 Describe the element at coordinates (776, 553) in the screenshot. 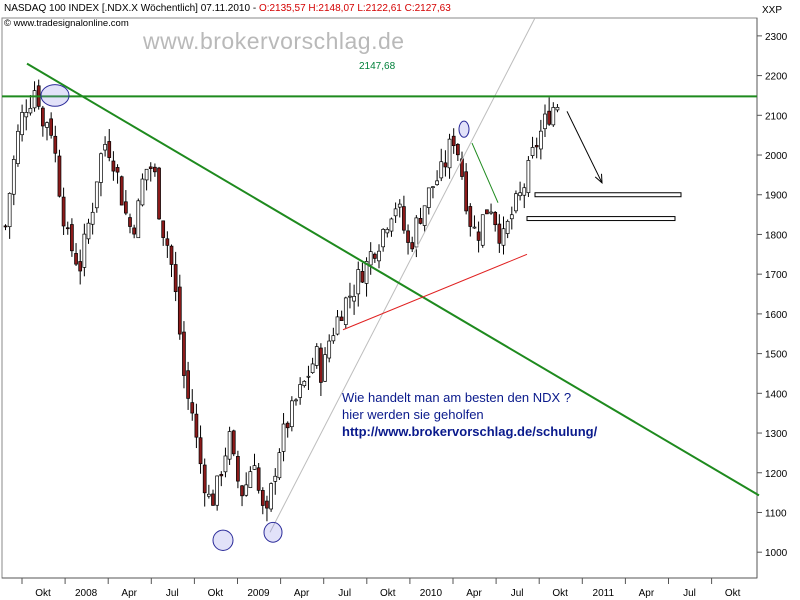

I see `y-tick-label: 1000` at that location.